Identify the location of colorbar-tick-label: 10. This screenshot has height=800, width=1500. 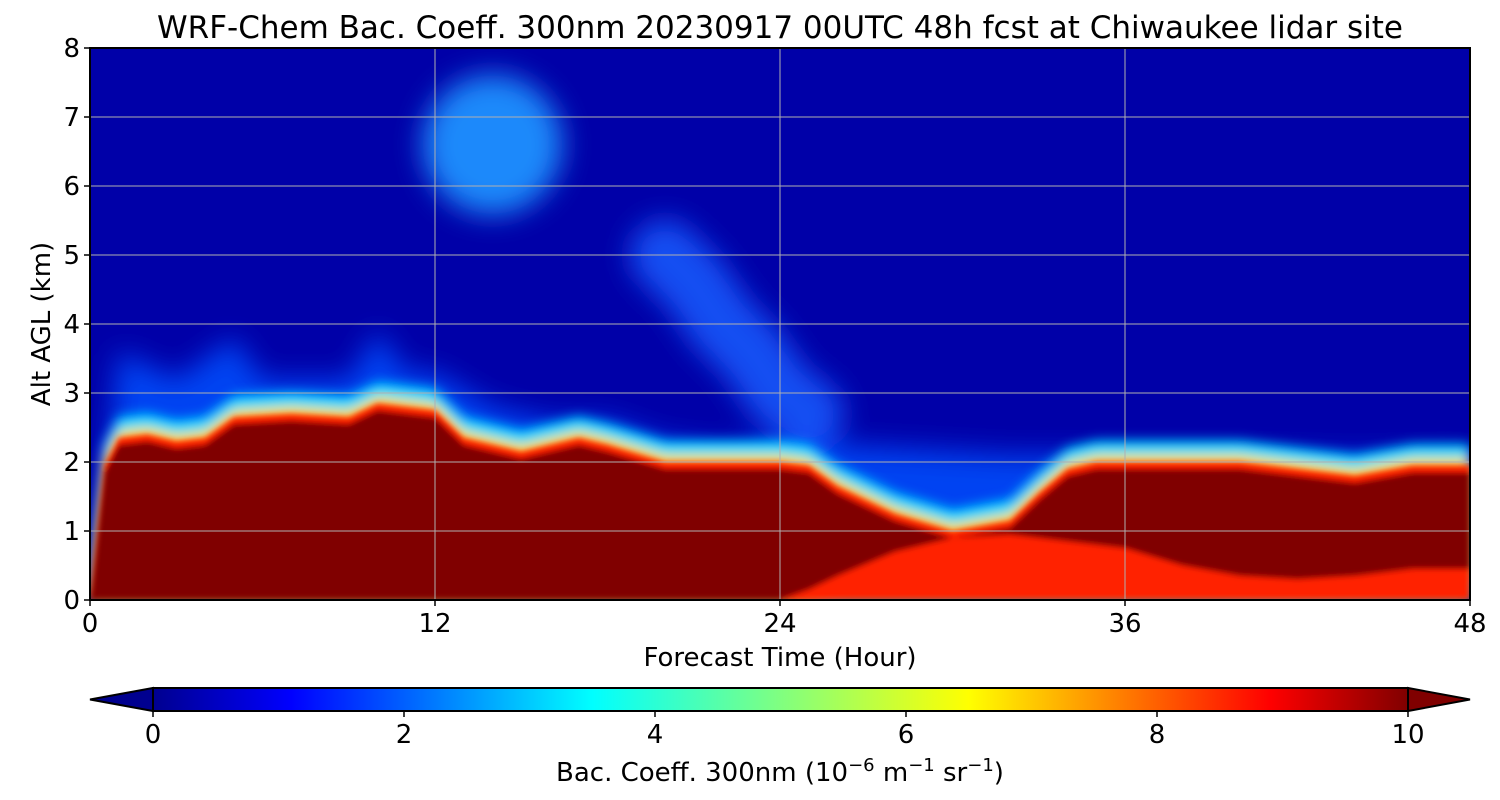
(1407, 735).